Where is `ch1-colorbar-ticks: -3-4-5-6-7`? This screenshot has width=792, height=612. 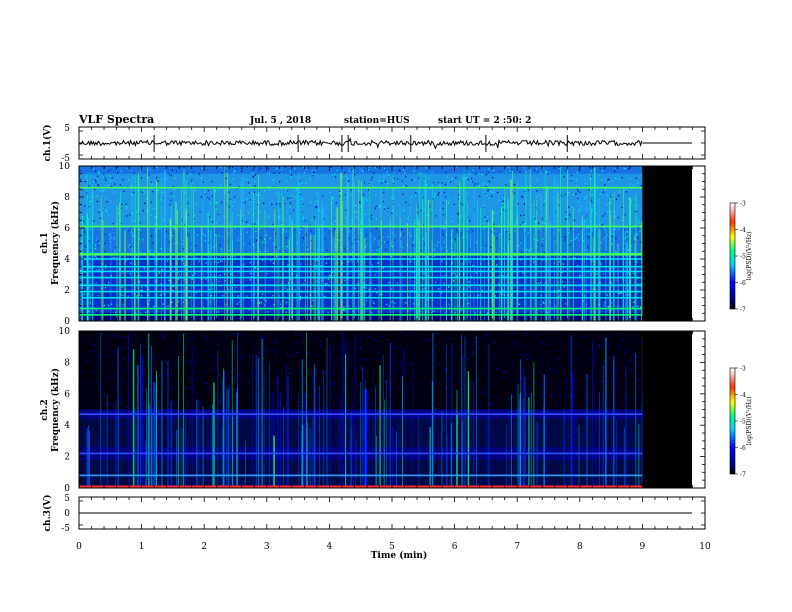
ch1-colorbar-ticks: -3-4-5-6-7 is located at coordinates (740, 257).